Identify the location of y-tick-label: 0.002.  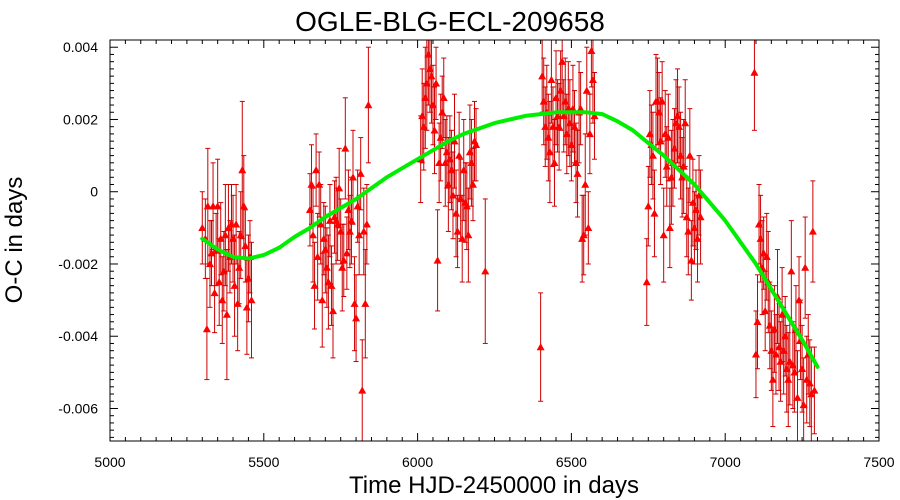
(80, 119).